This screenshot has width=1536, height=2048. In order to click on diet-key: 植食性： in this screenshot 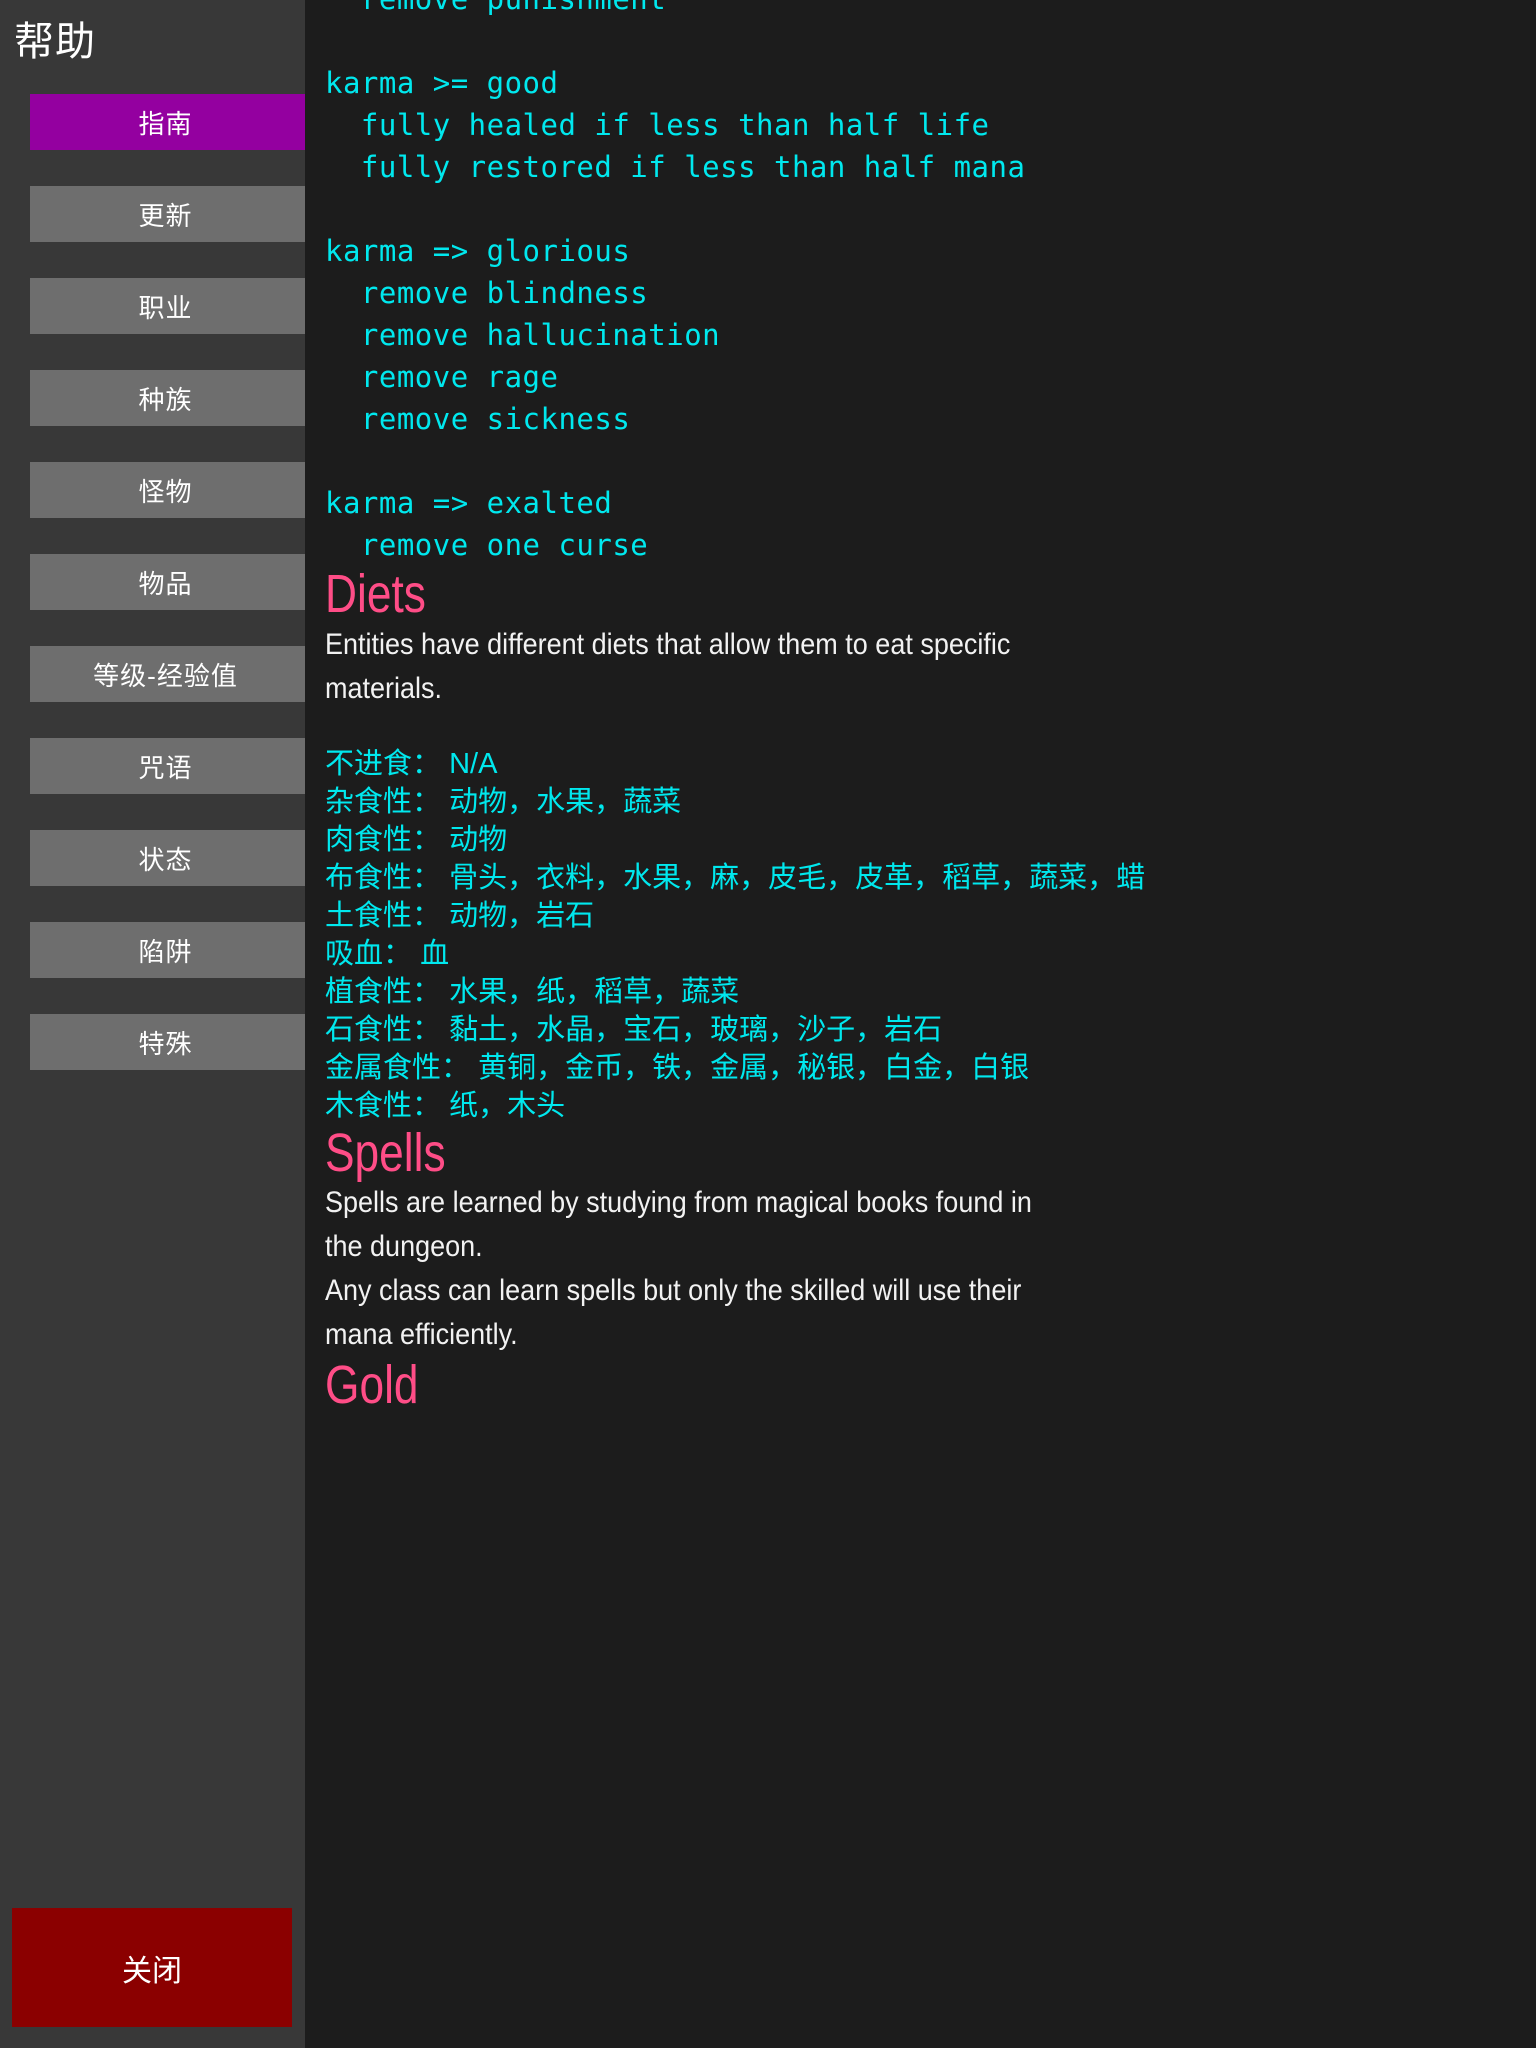, I will do `click(383, 991)`.